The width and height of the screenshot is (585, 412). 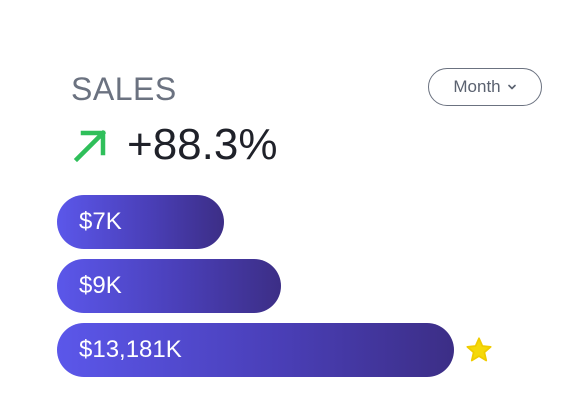 What do you see at coordinates (124, 89) in the screenshot?
I see `widget-title: SALES` at bounding box center [124, 89].